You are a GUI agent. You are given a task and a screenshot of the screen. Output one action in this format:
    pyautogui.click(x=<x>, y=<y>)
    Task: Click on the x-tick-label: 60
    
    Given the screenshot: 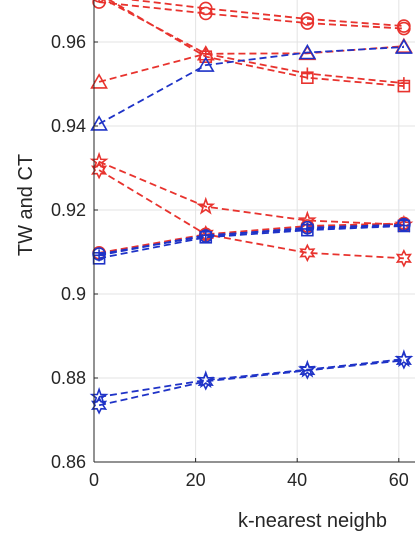 What is the action you would take?
    pyautogui.click(x=399, y=480)
    